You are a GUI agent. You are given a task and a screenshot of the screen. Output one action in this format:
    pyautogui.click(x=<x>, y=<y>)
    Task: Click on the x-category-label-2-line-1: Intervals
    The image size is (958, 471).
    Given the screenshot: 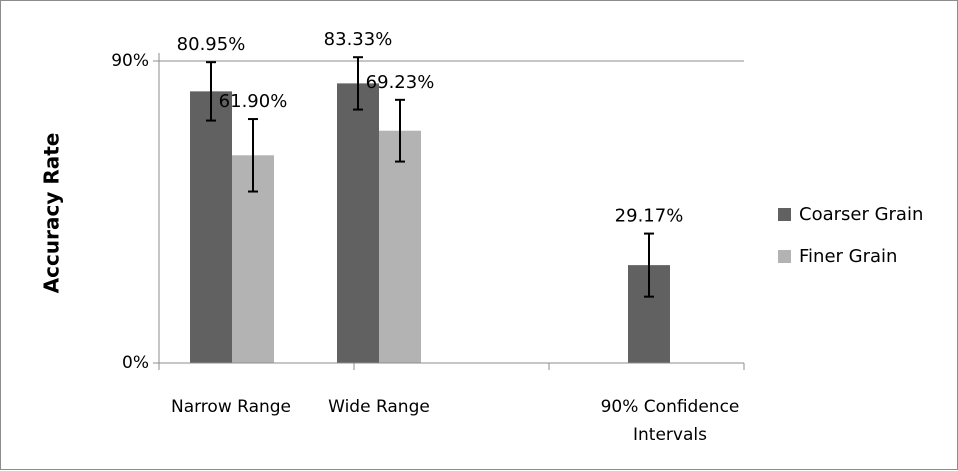 What is the action you would take?
    pyautogui.click(x=670, y=435)
    